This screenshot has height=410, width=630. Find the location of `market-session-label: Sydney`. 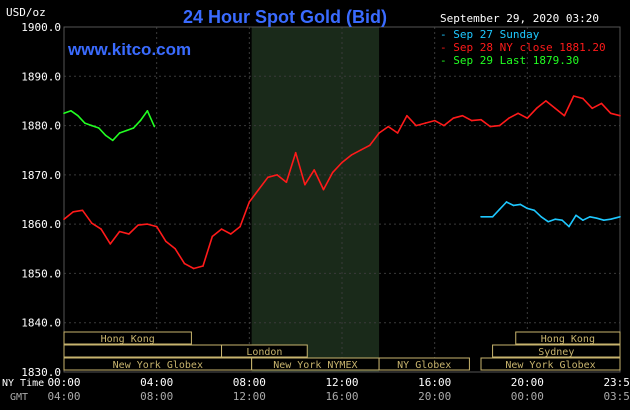

market-session-label: Sydney is located at coordinates (556, 352).